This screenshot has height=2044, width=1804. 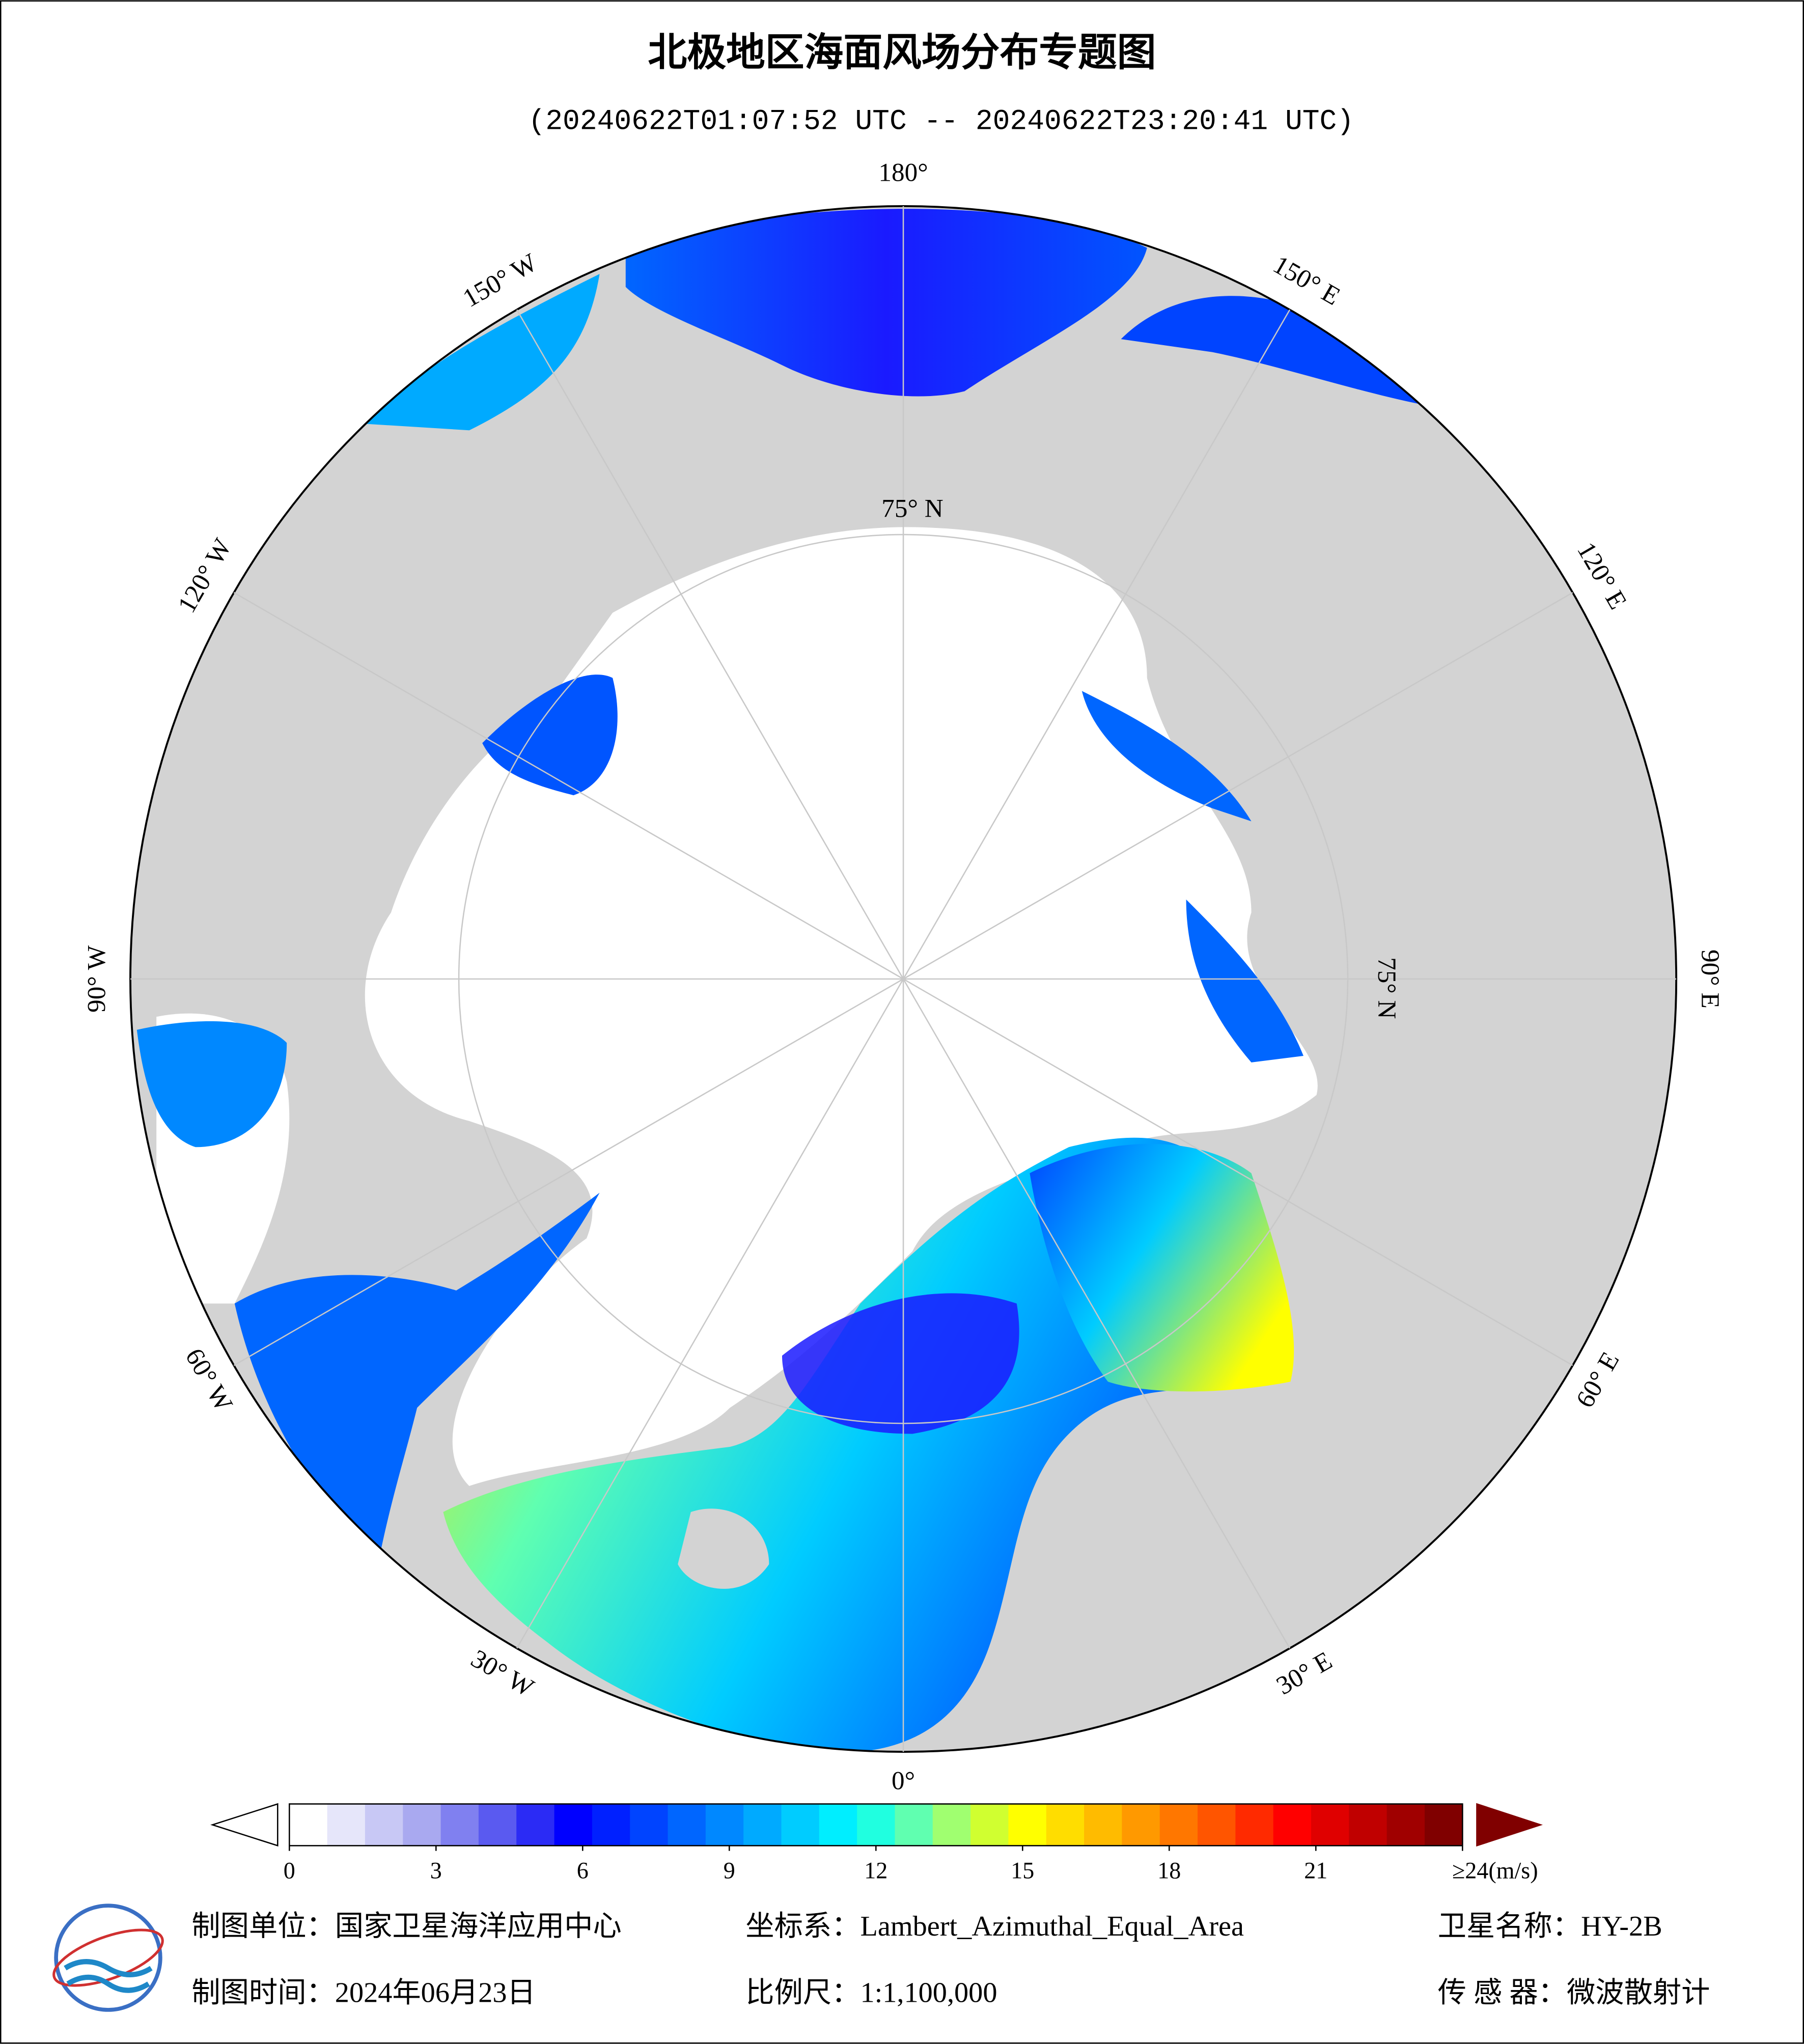 I want to click on wind-hudson, so click(x=211, y=1084).